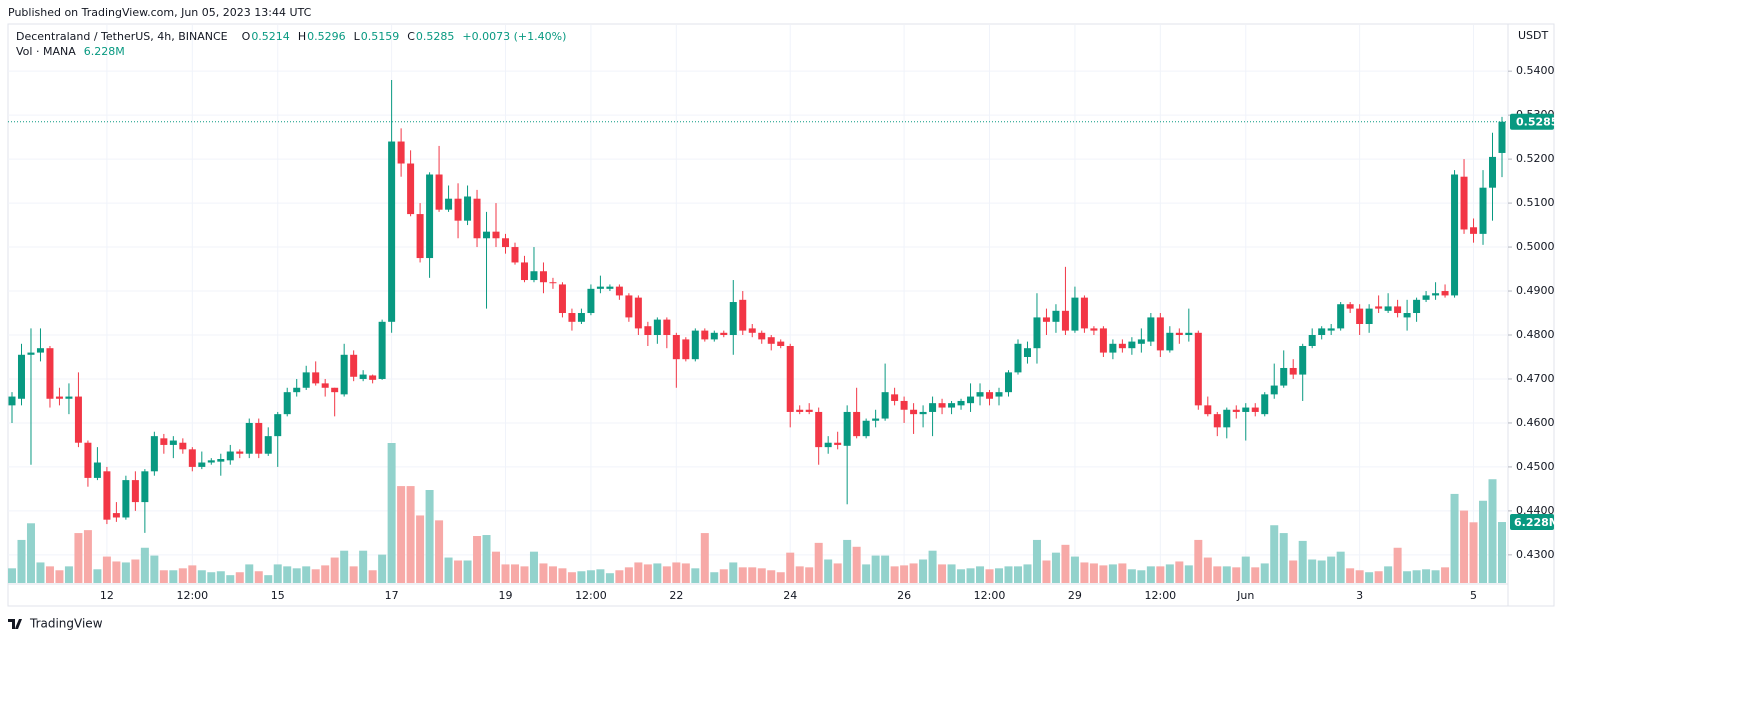  What do you see at coordinates (1473, 595) in the screenshot?
I see `x-tick-label: 5` at bounding box center [1473, 595].